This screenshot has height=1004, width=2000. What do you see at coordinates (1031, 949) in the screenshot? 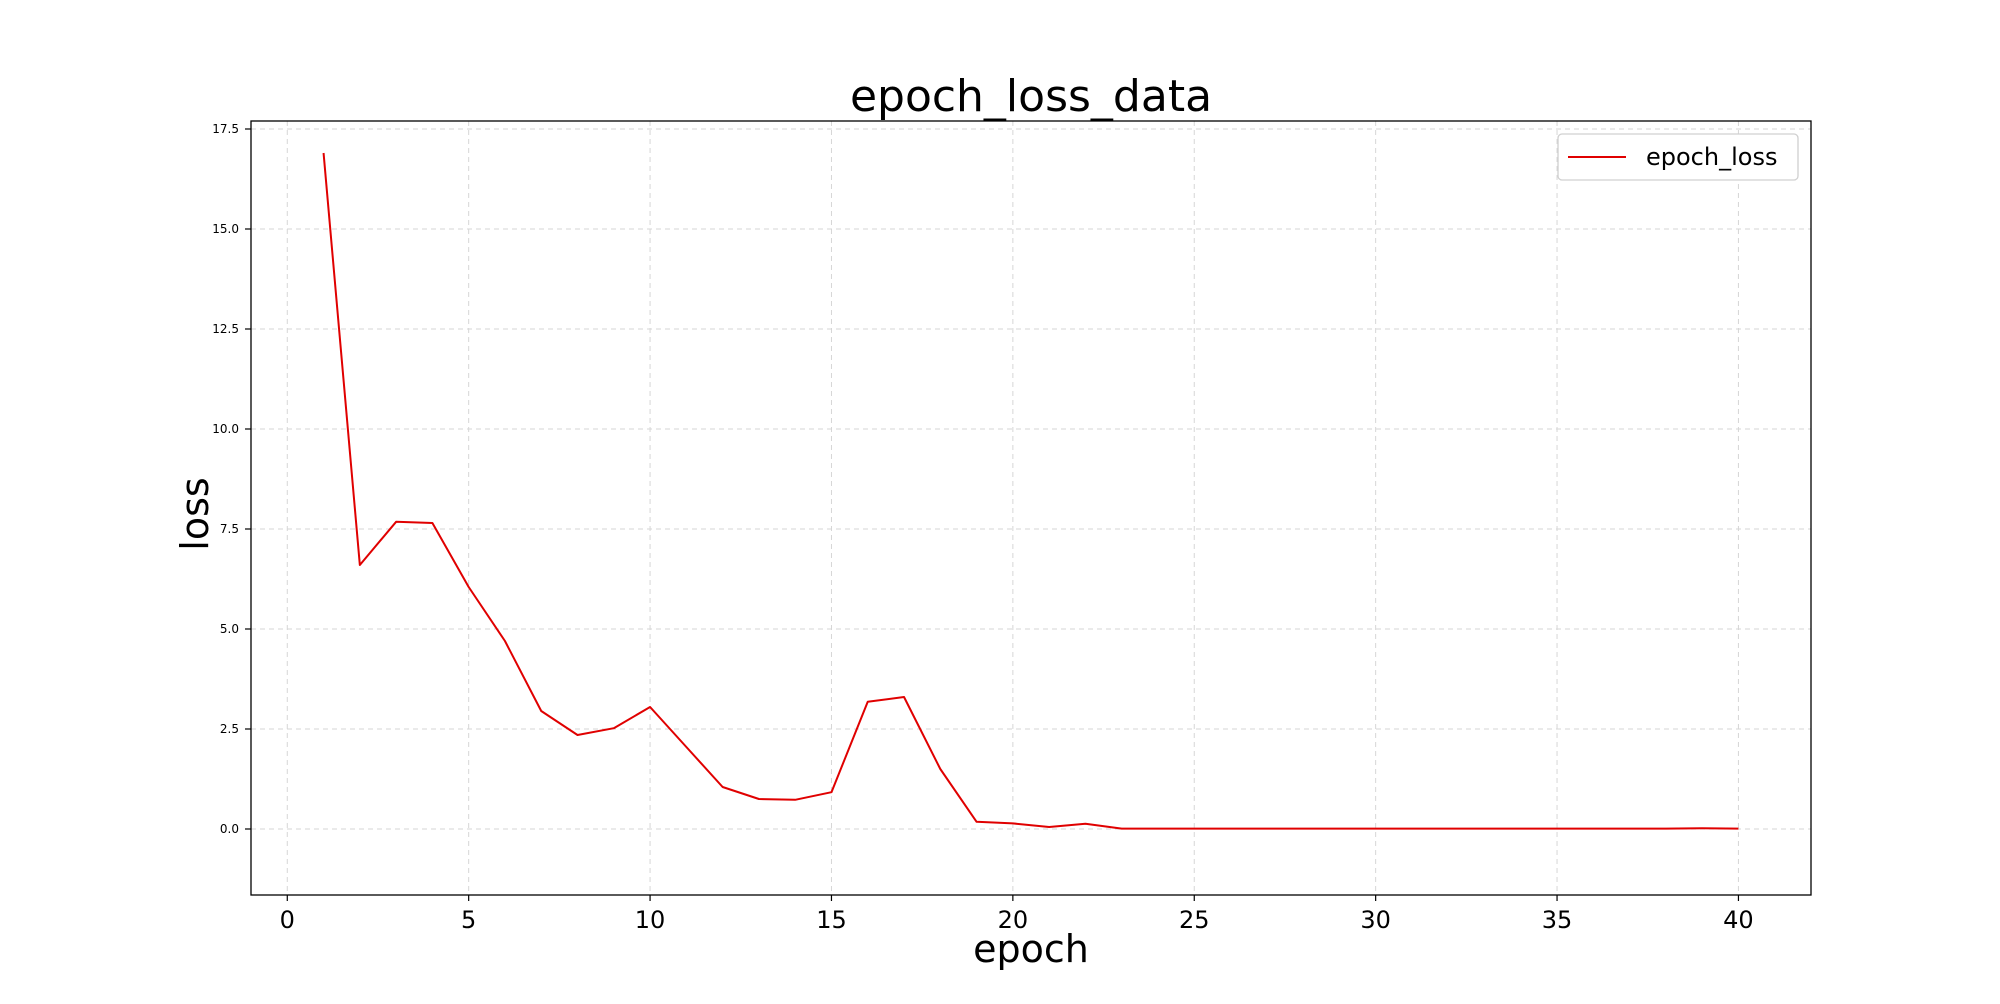
I see `x-axis-label: epoch` at bounding box center [1031, 949].